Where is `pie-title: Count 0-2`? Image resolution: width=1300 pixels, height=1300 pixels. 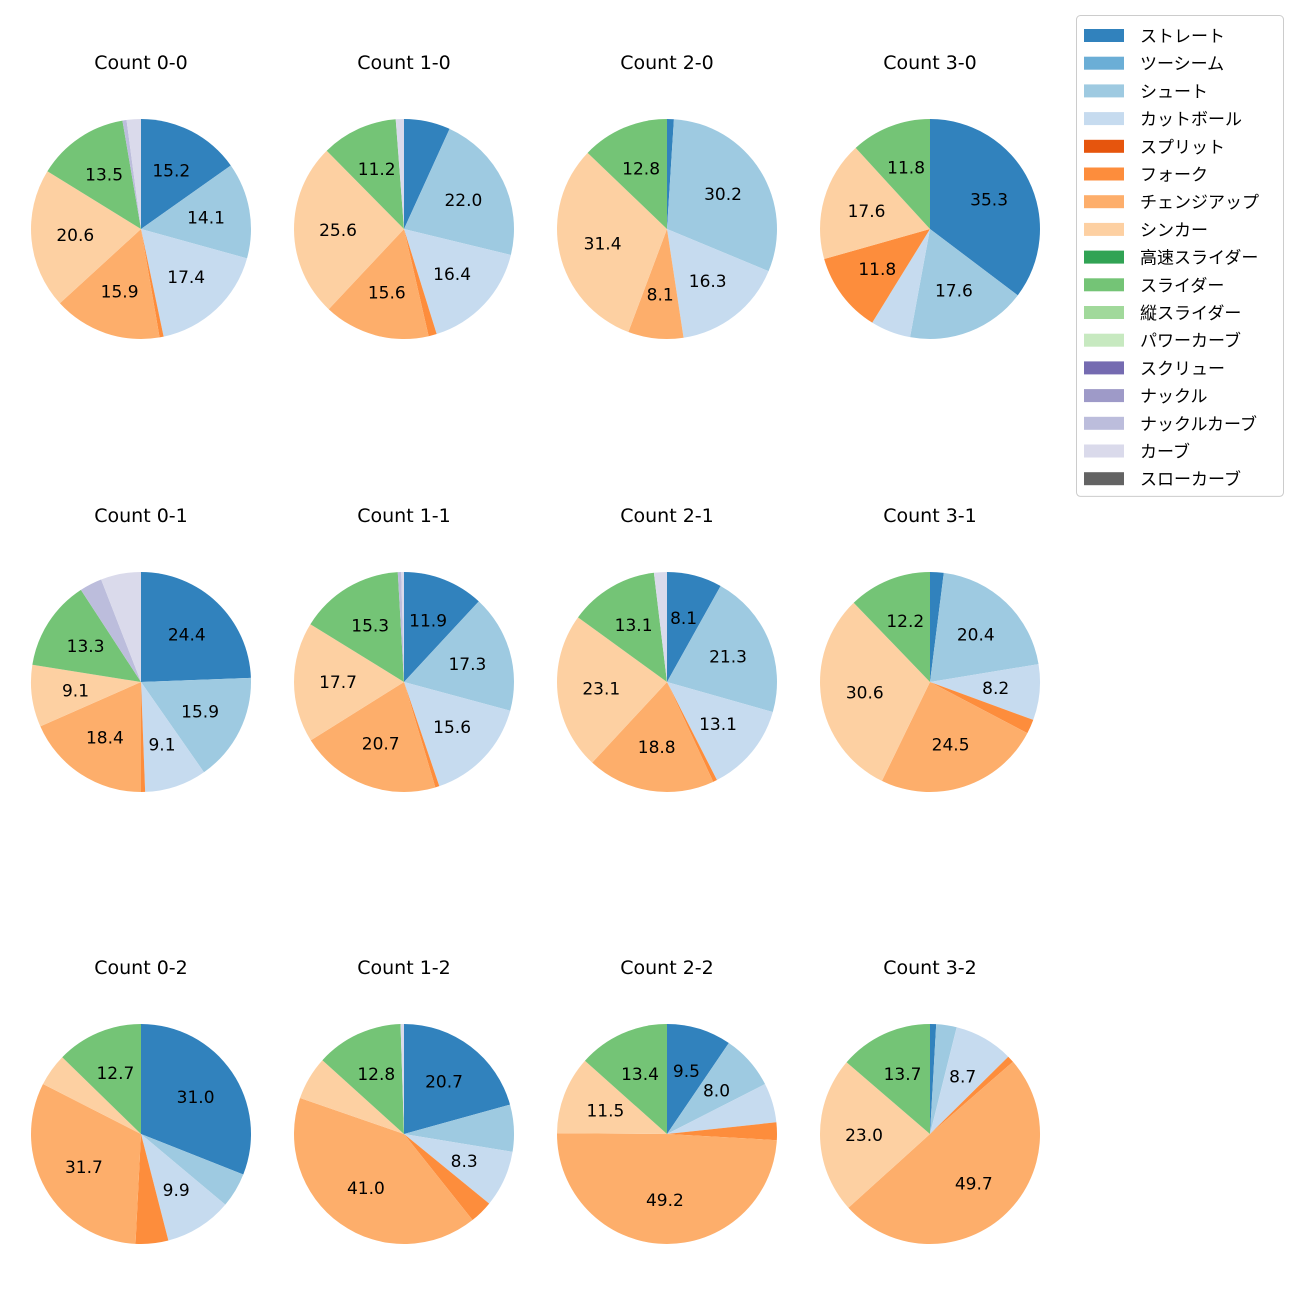 pie-title: Count 0-2 is located at coordinates (141, 968).